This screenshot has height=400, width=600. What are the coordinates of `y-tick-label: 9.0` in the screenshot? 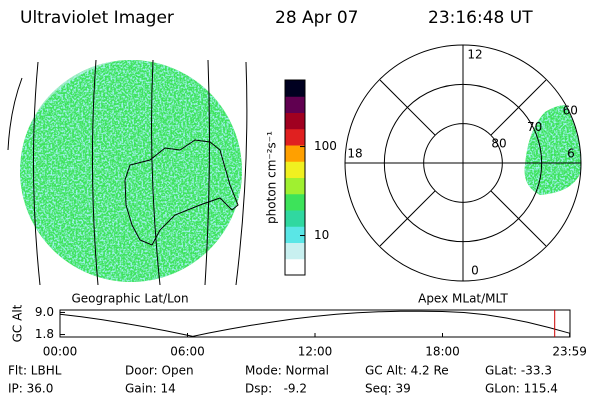 It's located at (44, 312).